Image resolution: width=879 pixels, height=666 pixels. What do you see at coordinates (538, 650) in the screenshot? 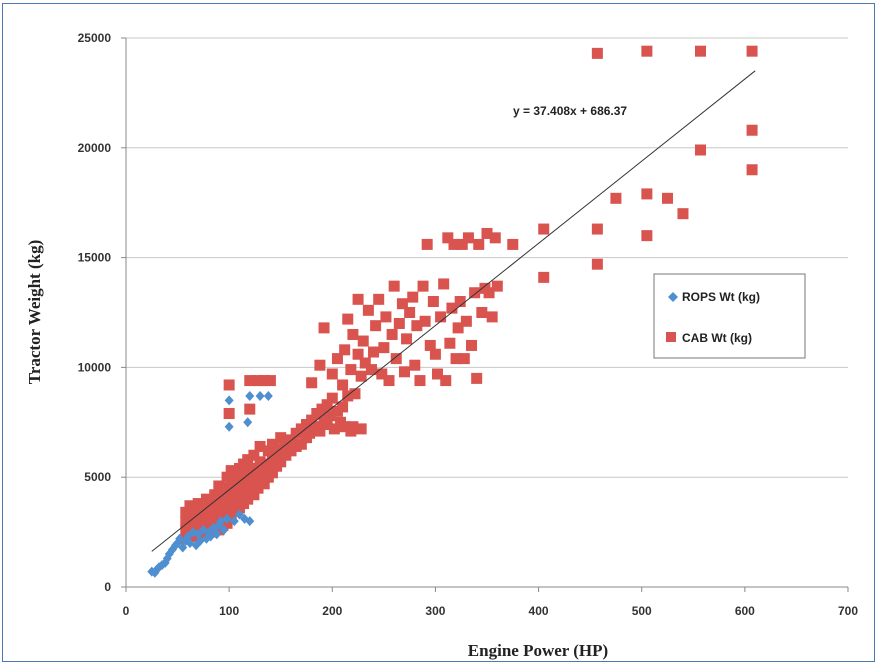
I see `x-axis-title: Engine Power (HP)` at bounding box center [538, 650].